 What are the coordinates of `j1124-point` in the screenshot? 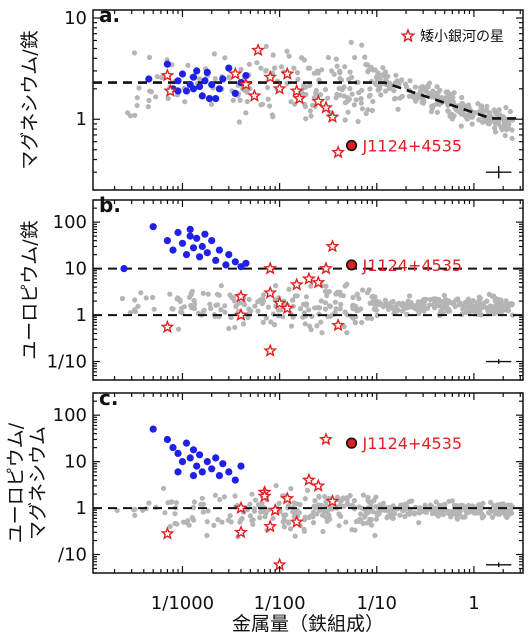 It's located at (351, 443).